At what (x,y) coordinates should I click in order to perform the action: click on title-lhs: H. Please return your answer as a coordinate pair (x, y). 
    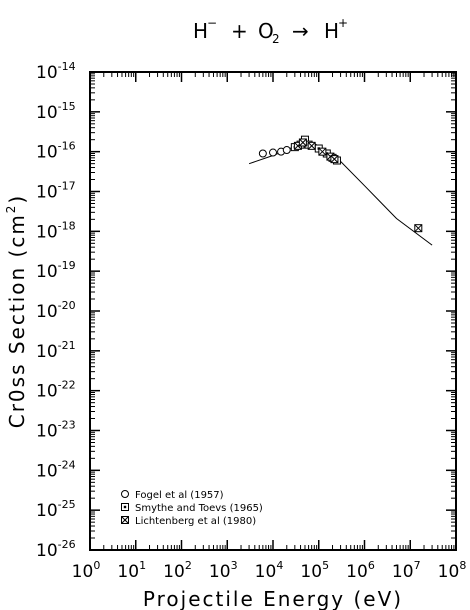
    Looking at the image, I should click on (200, 31).